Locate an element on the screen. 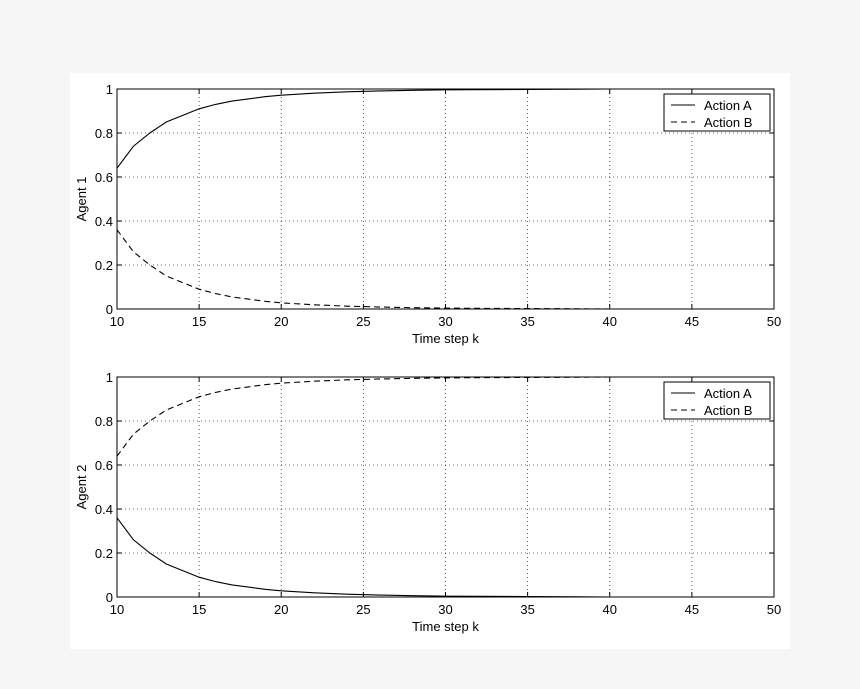 This screenshot has height=689, width=860. y-axis-label: Agent 2 is located at coordinates (81, 487).